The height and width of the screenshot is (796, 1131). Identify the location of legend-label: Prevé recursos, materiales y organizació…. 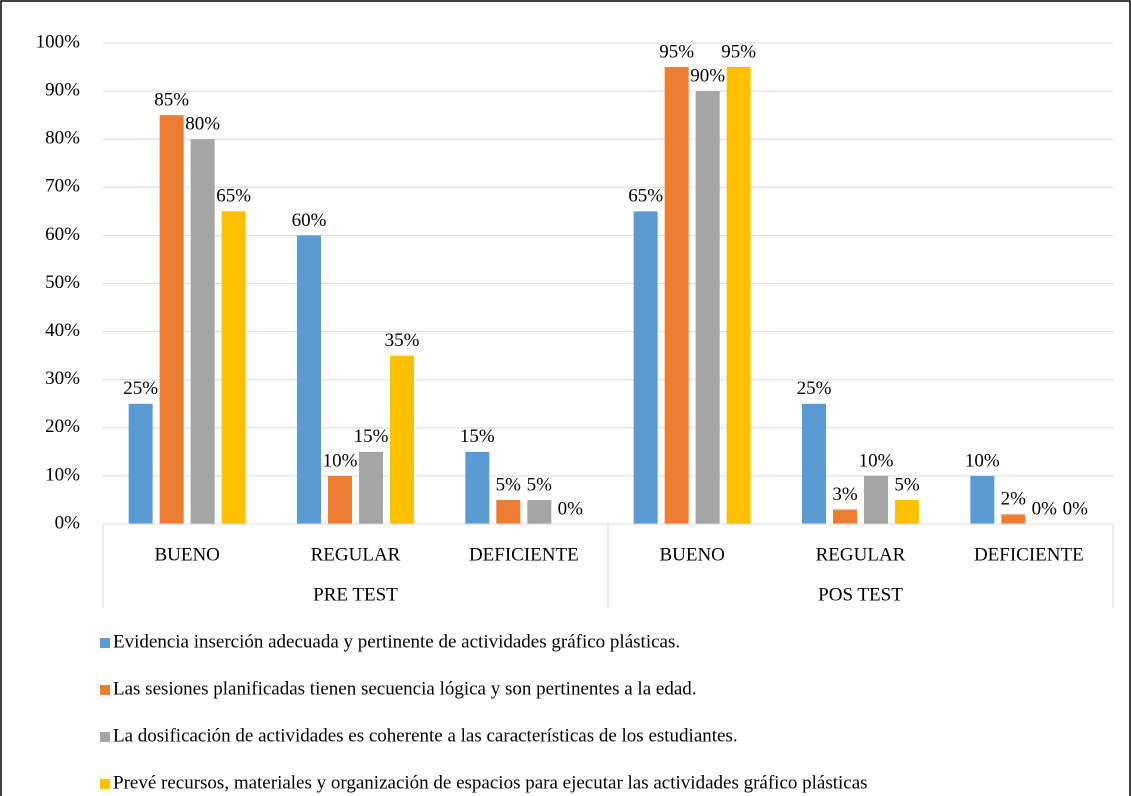
(490, 782).